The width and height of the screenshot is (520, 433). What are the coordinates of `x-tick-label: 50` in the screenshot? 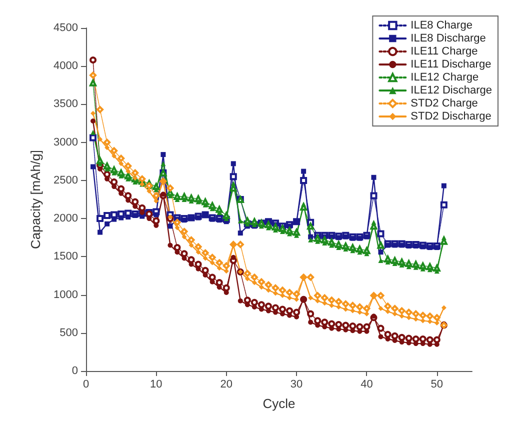 It's located at (437, 384).